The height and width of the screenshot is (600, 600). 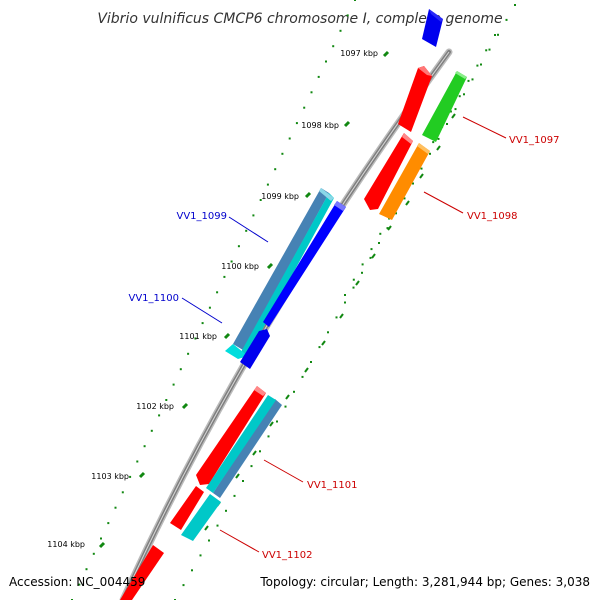 I want to click on gene-label-vv1-1098: VV1_1098, so click(x=492, y=216).